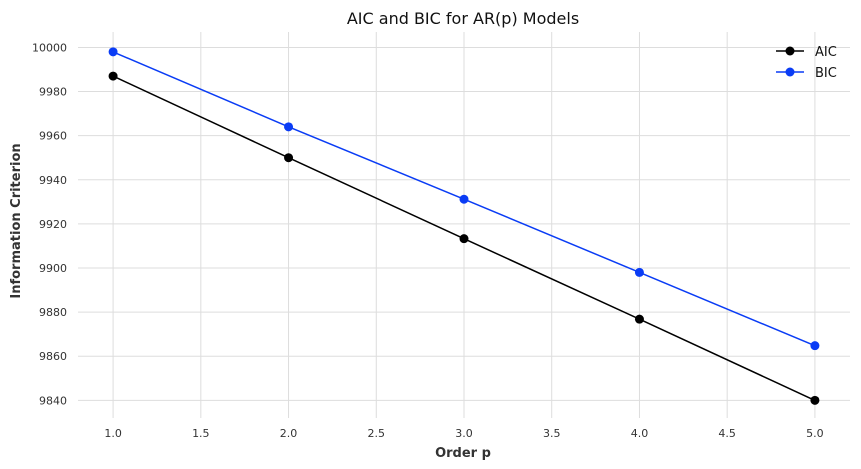 This screenshot has height=469, width=861. What do you see at coordinates (53, 180) in the screenshot?
I see `y-tick-label: 9940` at bounding box center [53, 180].